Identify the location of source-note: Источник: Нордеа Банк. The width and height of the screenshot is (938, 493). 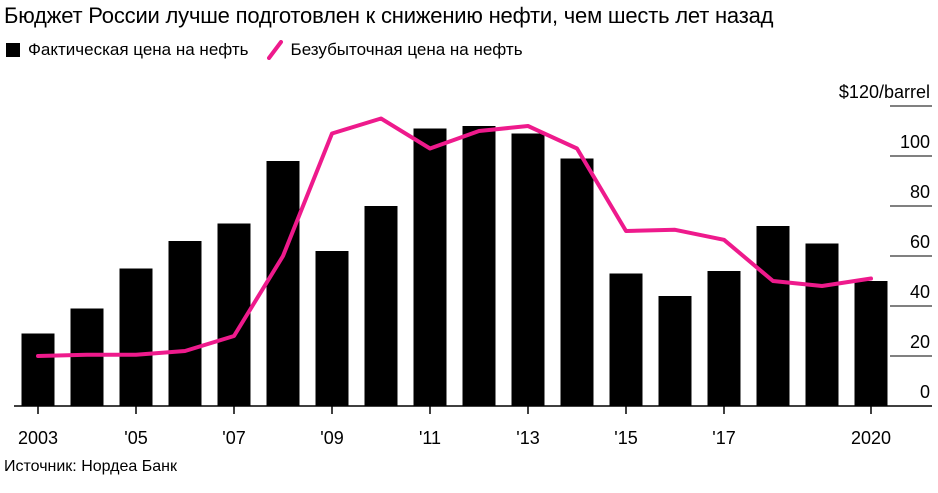
(90, 466).